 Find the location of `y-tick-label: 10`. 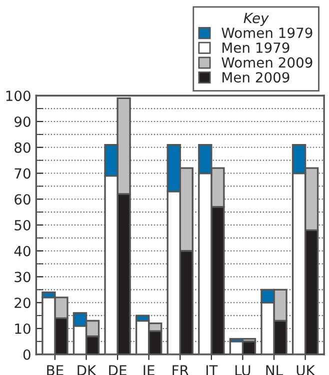

y-tick-label: 10 is located at coordinates (22, 328).